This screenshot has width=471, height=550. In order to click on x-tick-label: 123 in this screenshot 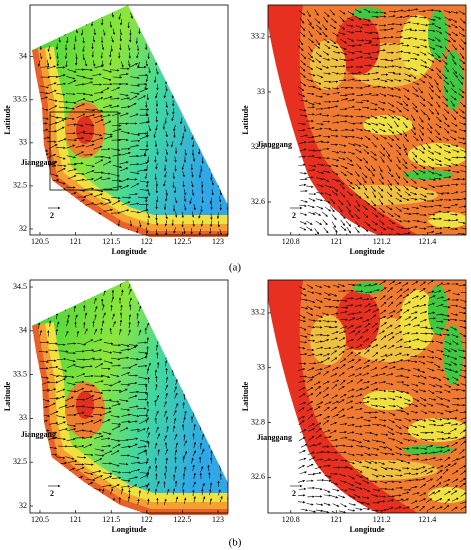, I will do `click(218, 241)`.